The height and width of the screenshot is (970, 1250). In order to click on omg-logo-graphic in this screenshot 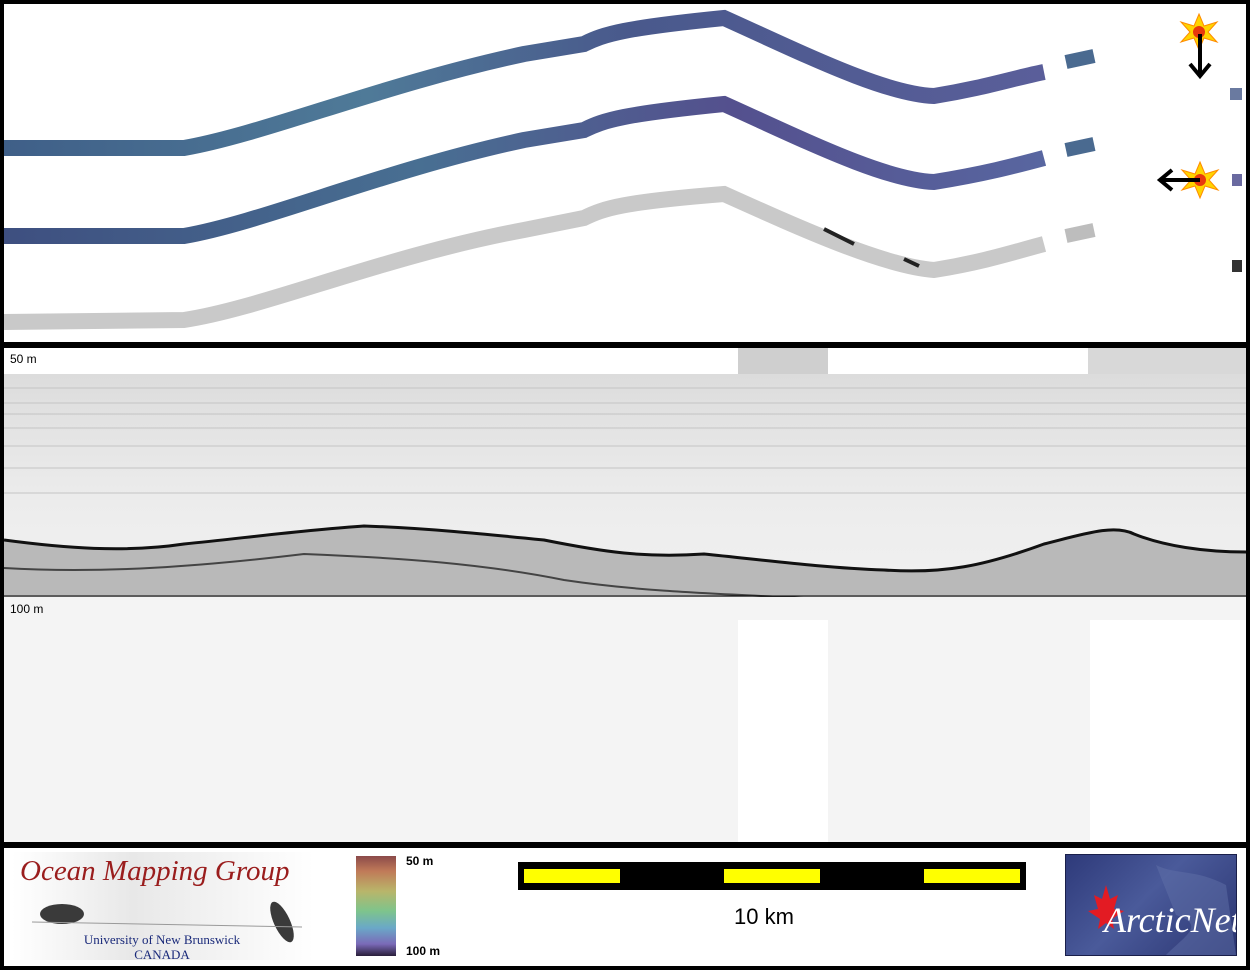, I will do `click(167, 922)`.